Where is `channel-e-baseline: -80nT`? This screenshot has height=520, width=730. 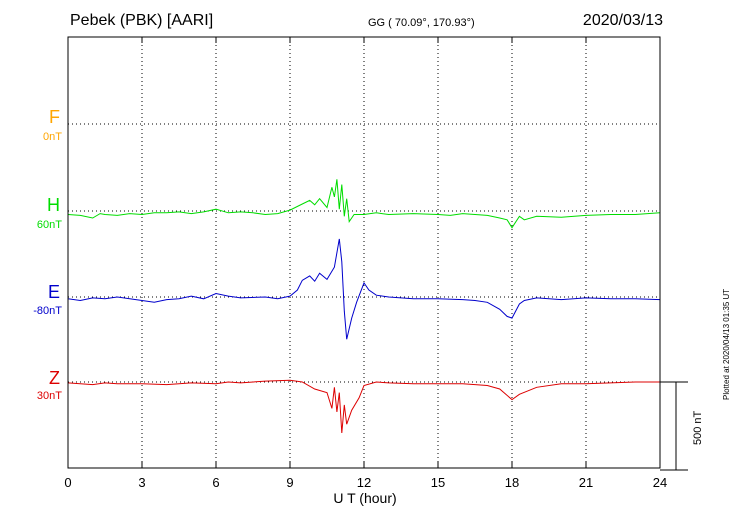
channel-e-baseline: -80nT is located at coordinates (47, 311).